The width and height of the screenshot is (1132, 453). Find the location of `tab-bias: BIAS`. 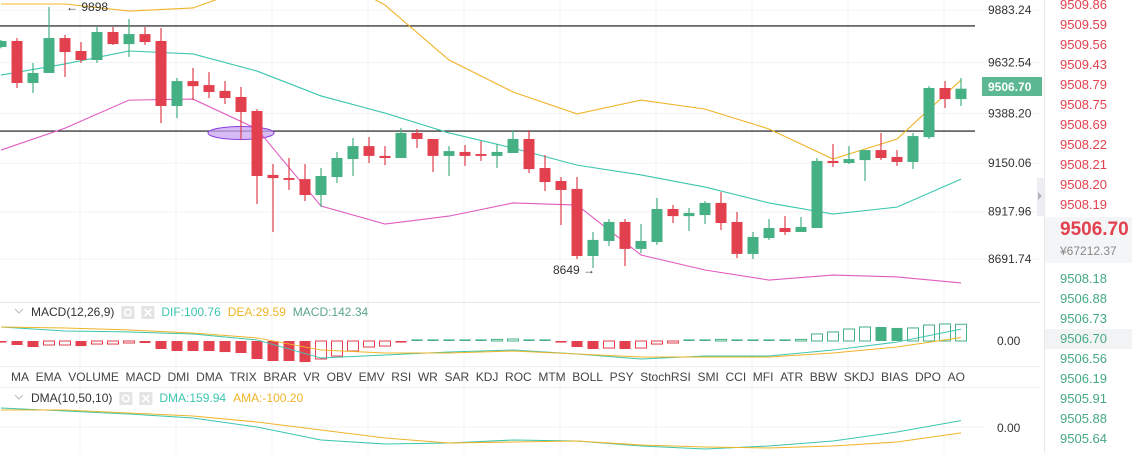

tab-bias: BIAS is located at coordinates (894, 377).